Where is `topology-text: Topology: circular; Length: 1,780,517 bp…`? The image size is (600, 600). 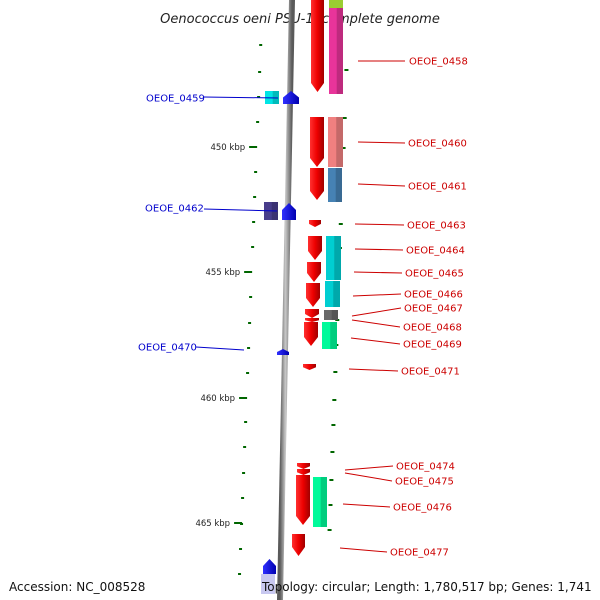 topology-text: Topology: circular; Length: 1,780,517 bp… is located at coordinates (427, 587).